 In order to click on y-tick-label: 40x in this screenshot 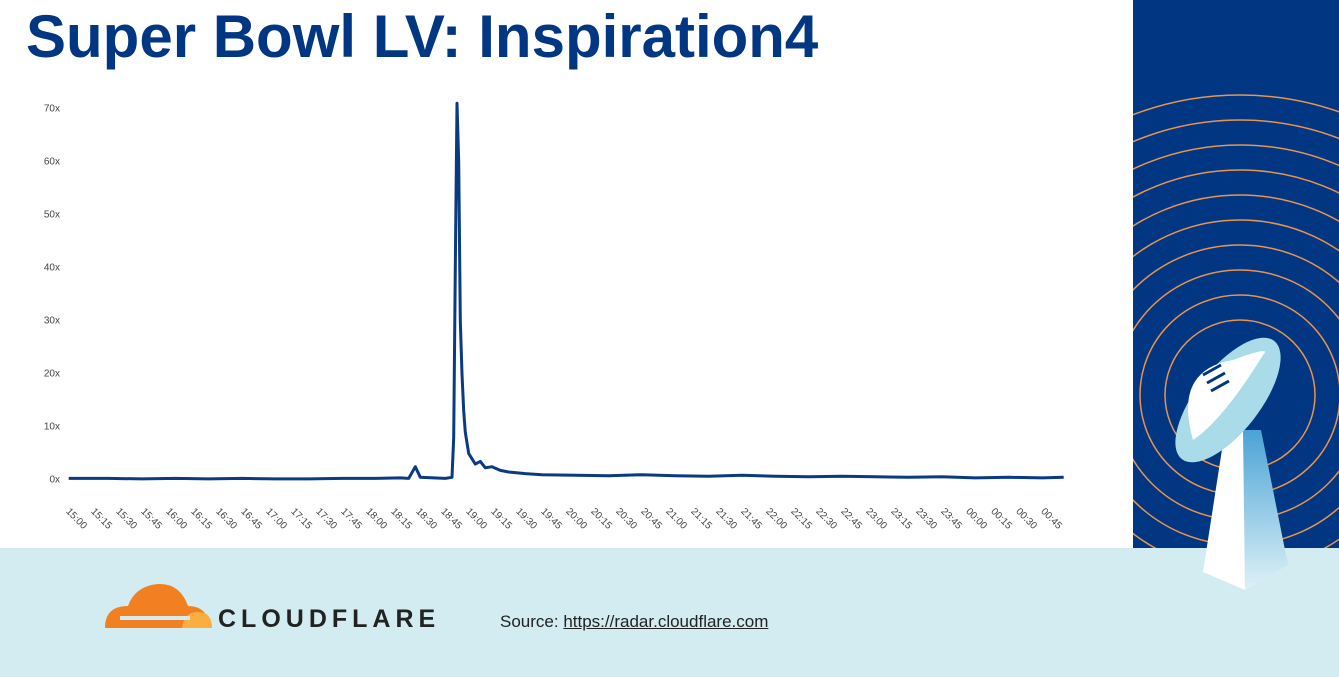, I will do `click(52, 267)`.